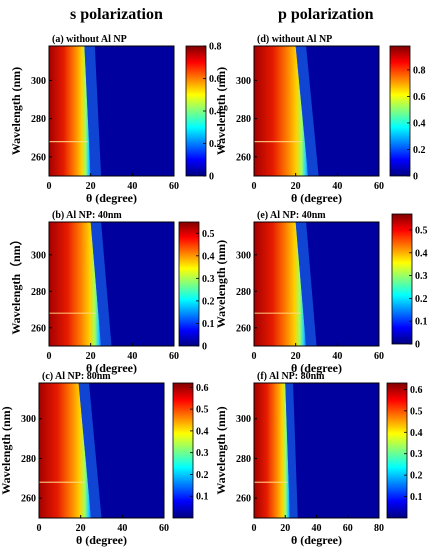 Image resolution: width=430 pixels, height=550 pixels. I want to click on panel-label: (f) Al NP: 80nm, so click(291, 376).